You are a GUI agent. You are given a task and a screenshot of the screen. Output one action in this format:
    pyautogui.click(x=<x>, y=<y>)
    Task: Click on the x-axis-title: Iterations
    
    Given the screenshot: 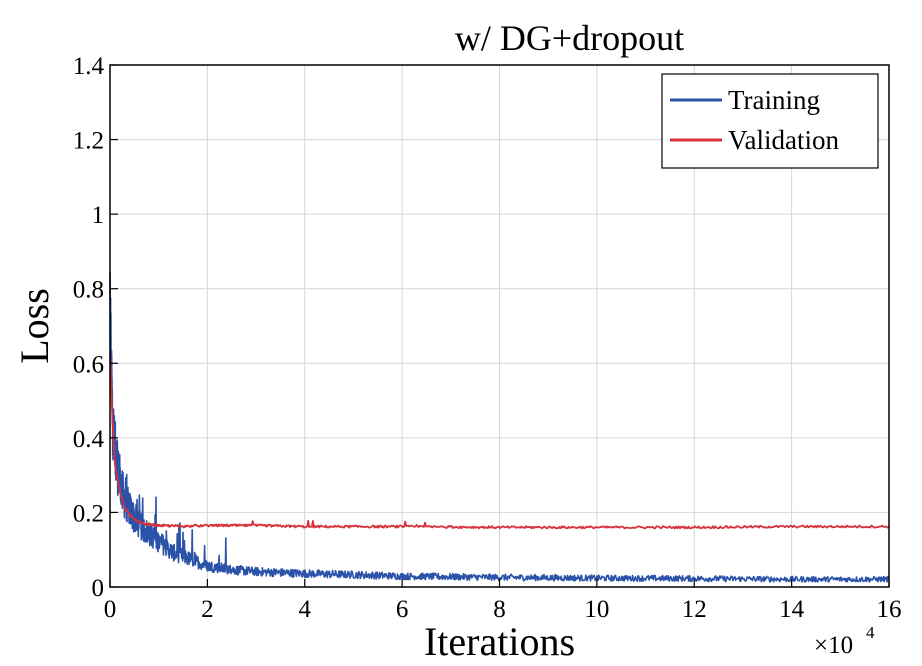 What is the action you would take?
    pyautogui.click(x=499, y=641)
    